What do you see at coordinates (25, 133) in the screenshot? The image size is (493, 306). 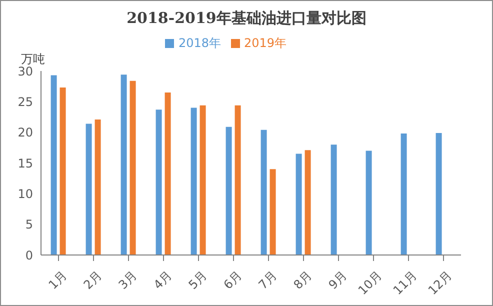 I see `y-tick-label: 20` at bounding box center [25, 133].